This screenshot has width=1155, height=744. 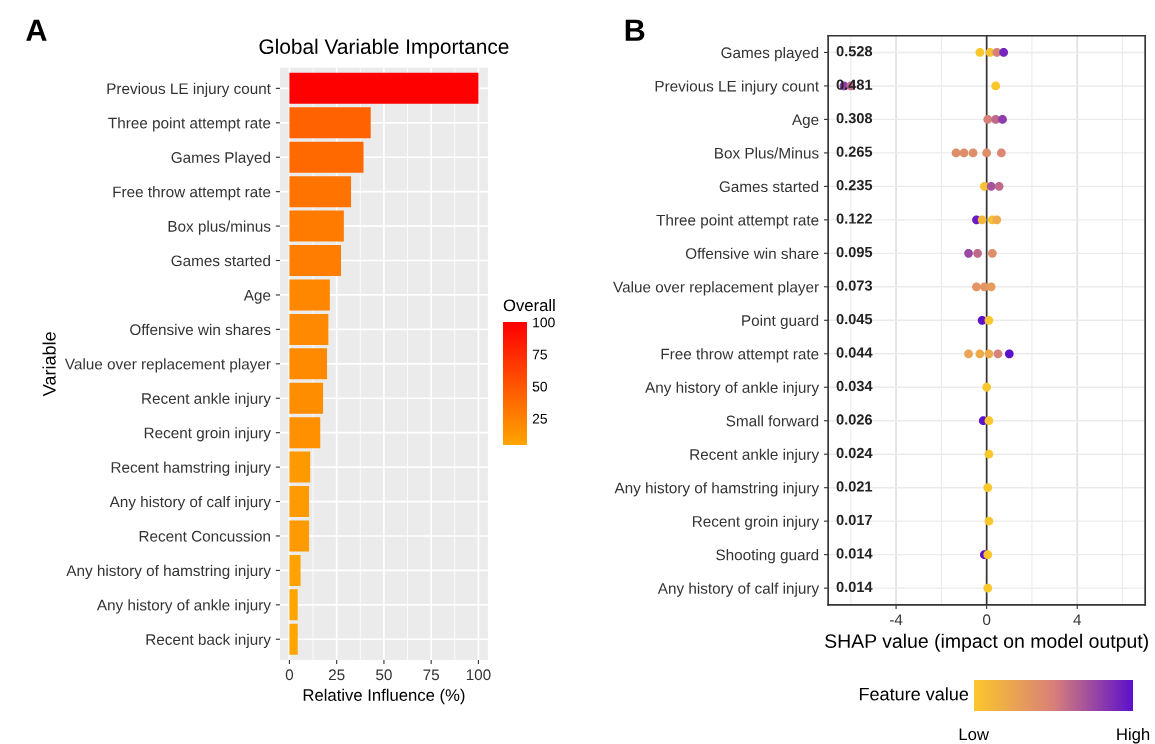 What do you see at coordinates (635, 30) in the screenshot?
I see `text: B` at bounding box center [635, 30].